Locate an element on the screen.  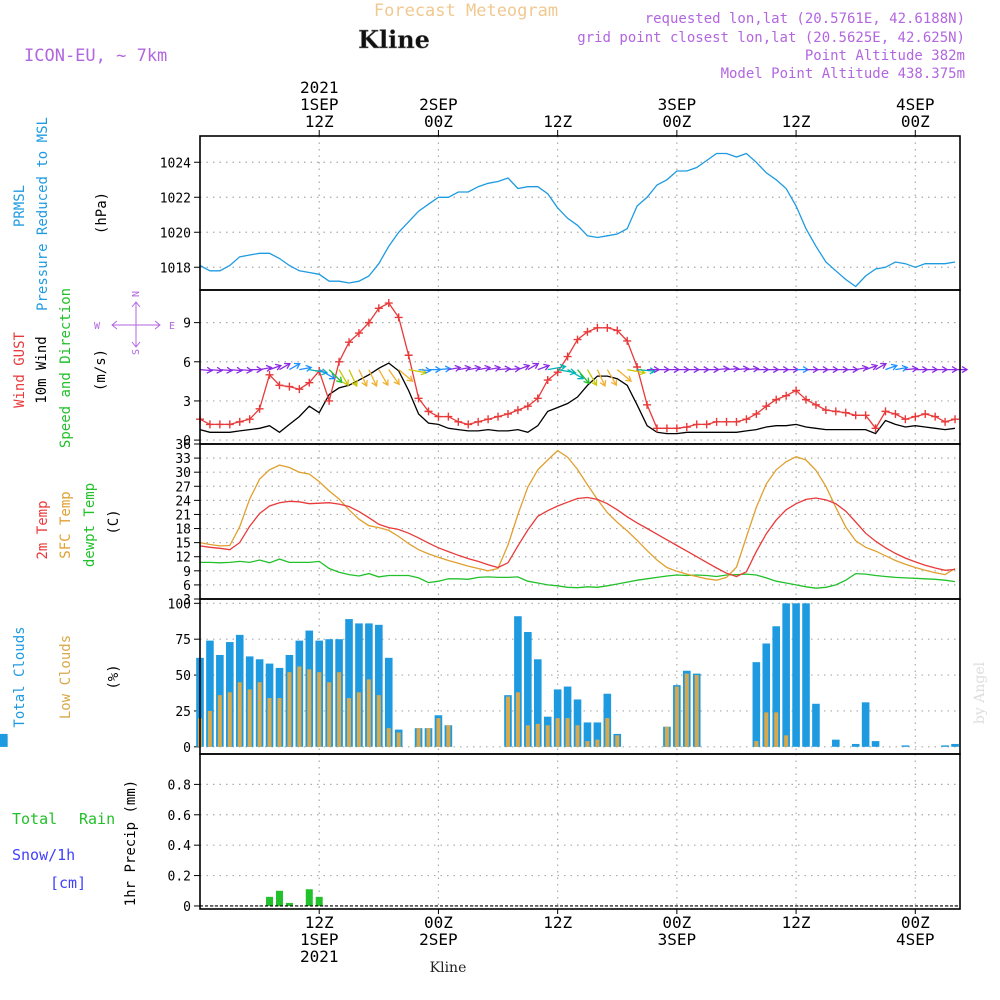
time-label-top: 3SEP is located at coordinates (677, 104).